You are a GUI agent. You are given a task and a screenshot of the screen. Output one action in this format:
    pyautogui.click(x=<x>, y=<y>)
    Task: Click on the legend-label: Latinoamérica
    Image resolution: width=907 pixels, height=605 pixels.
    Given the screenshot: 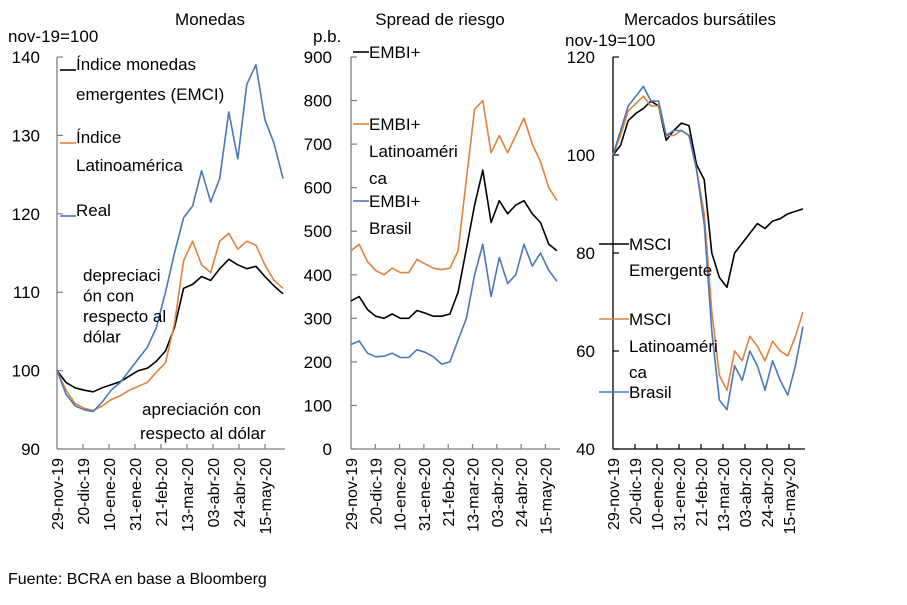 What is the action you would take?
    pyautogui.click(x=129, y=165)
    